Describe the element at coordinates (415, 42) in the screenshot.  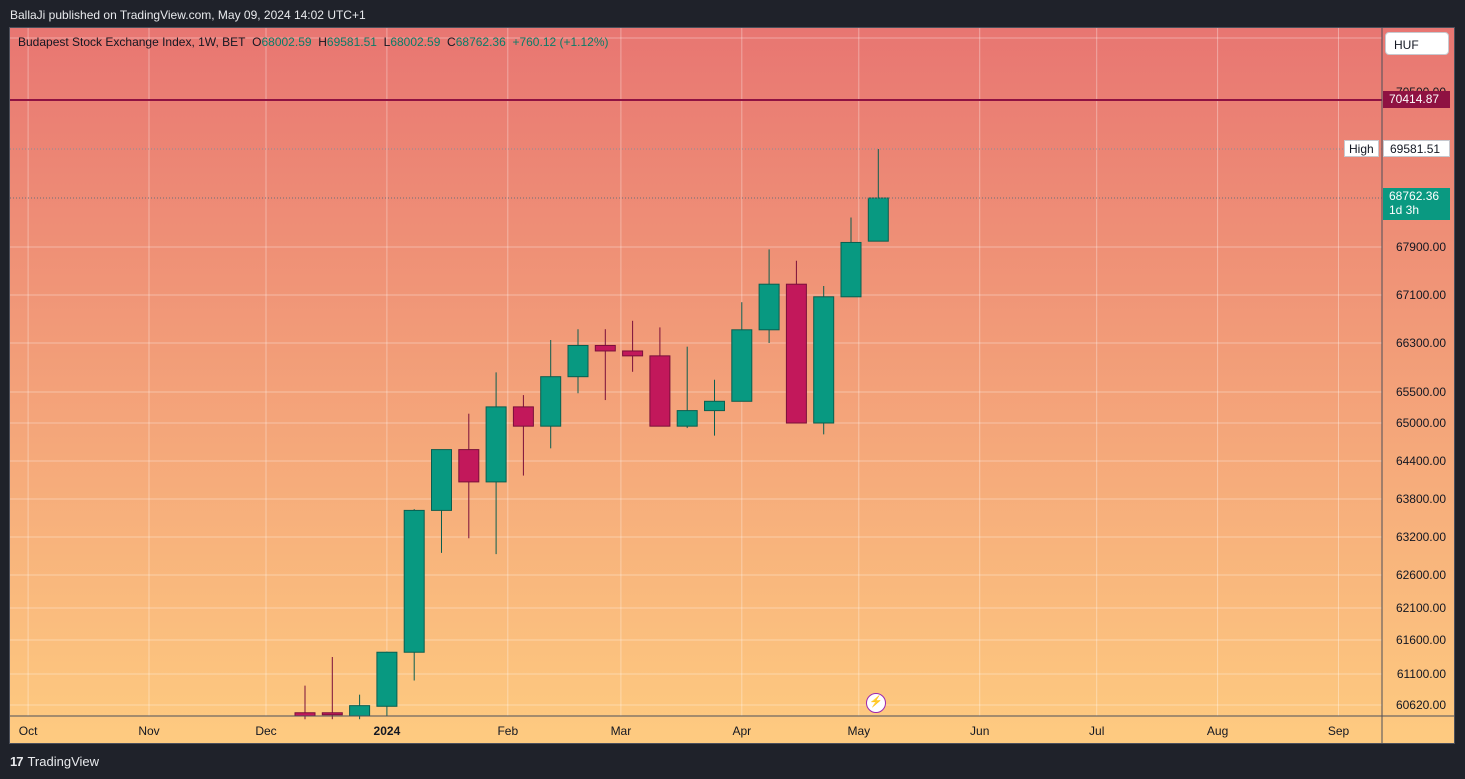
I see `legend-low-value: 68002.59` at that location.